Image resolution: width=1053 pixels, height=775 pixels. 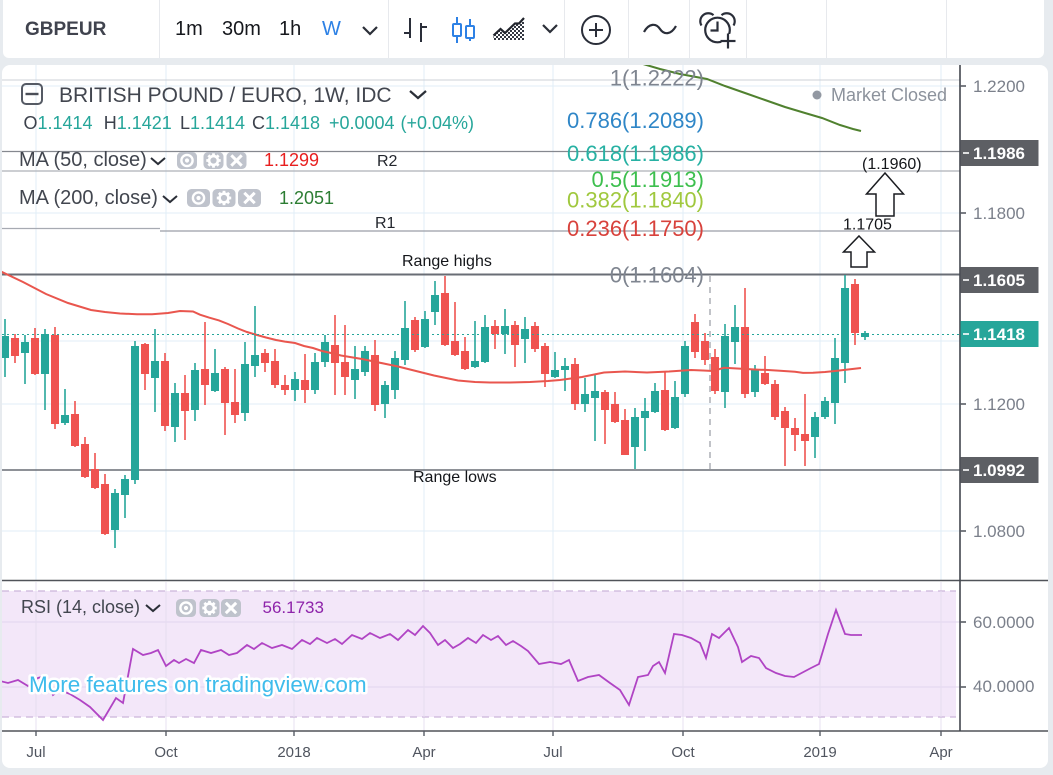 I want to click on svg-text: H1.1421, so click(x=138, y=123).